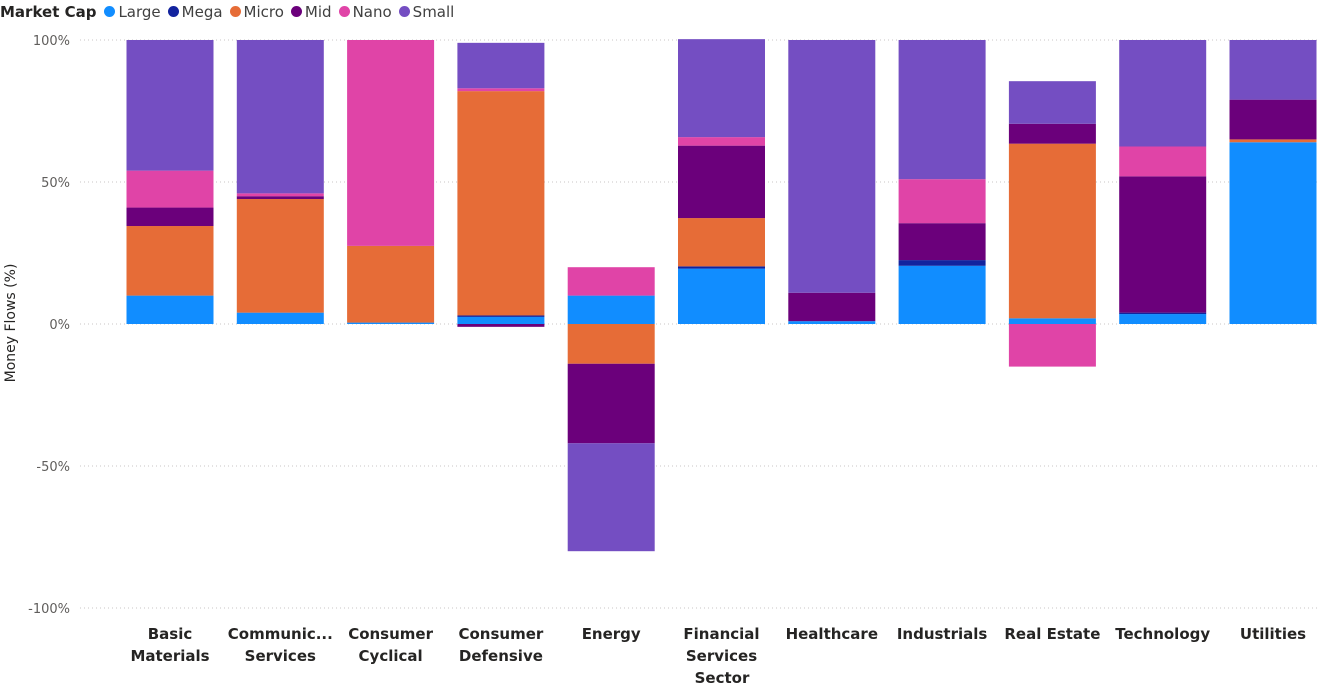  Describe the element at coordinates (139, 11) in the screenshot. I see `legend-label: Large` at that location.